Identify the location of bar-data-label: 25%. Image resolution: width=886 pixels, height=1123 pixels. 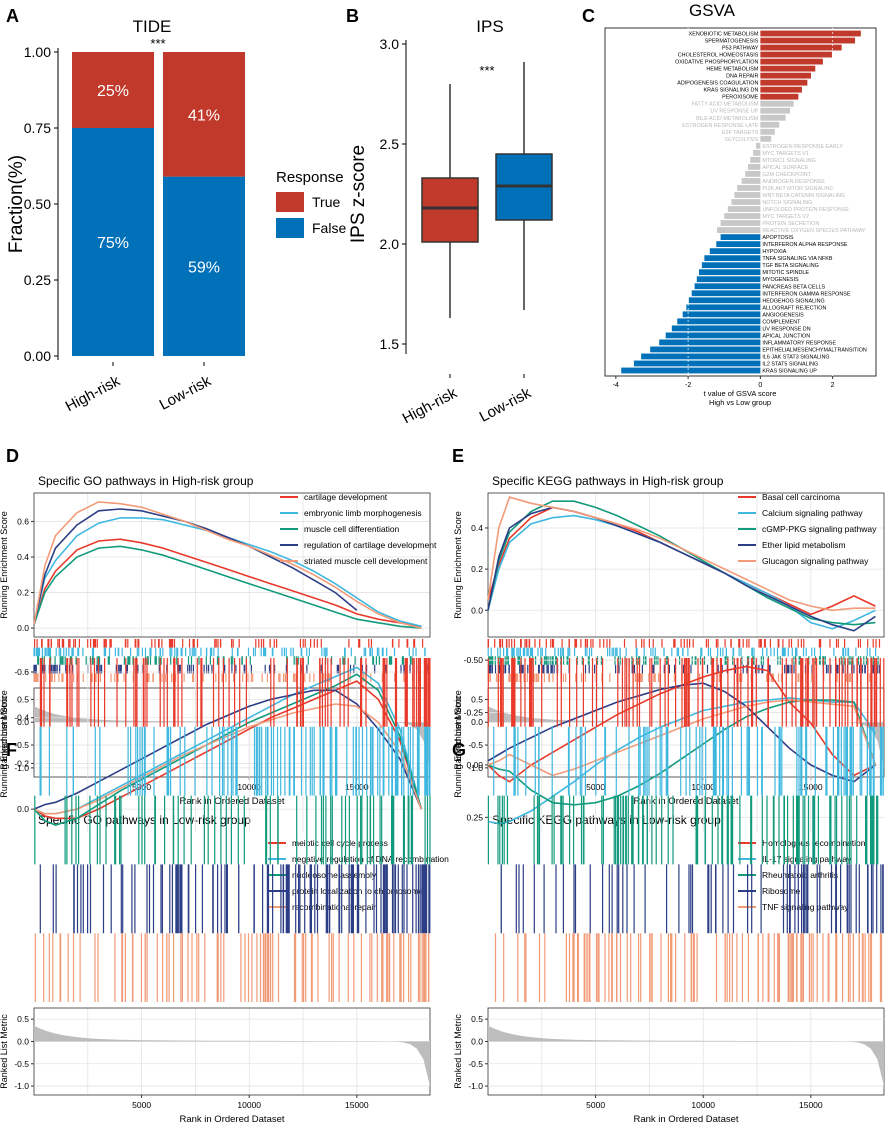
(113, 91).